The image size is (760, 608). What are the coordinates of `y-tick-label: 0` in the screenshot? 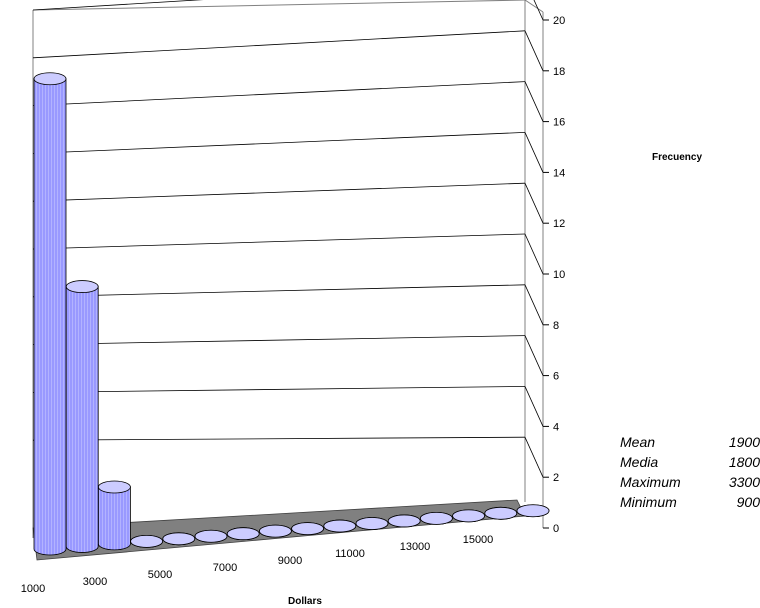 It's located at (556, 529).